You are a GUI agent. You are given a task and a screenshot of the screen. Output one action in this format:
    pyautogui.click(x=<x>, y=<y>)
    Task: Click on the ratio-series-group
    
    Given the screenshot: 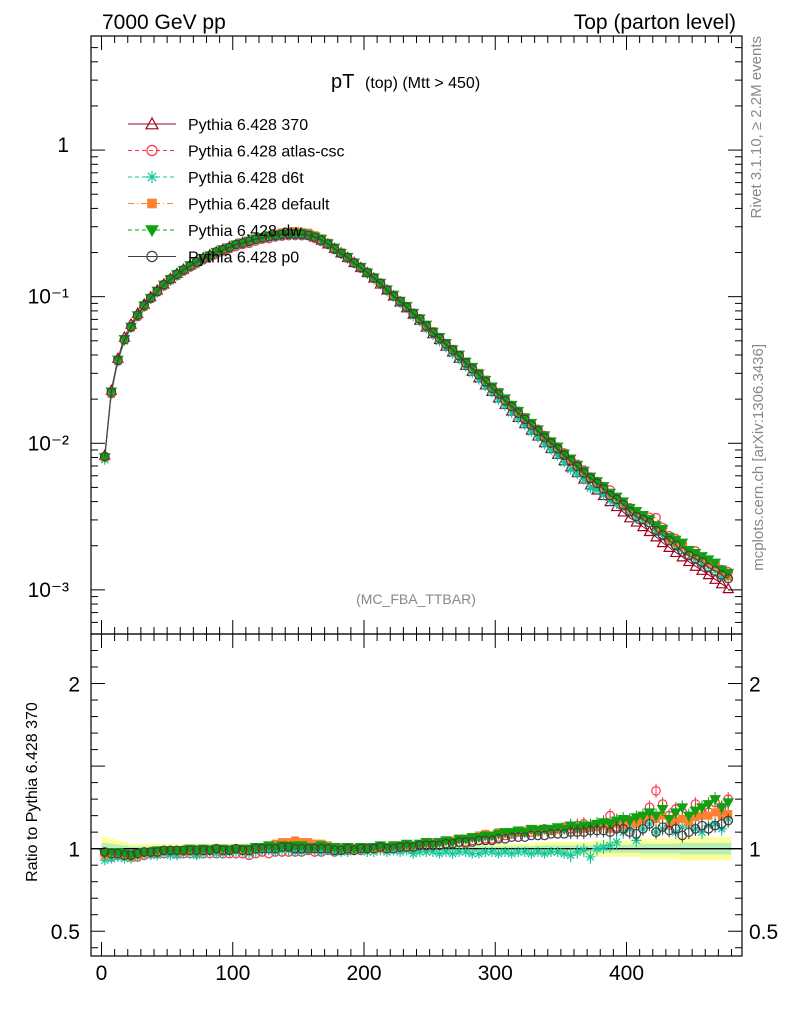 What is the action you would take?
    pyautogui.click(x=416, y=824)
    